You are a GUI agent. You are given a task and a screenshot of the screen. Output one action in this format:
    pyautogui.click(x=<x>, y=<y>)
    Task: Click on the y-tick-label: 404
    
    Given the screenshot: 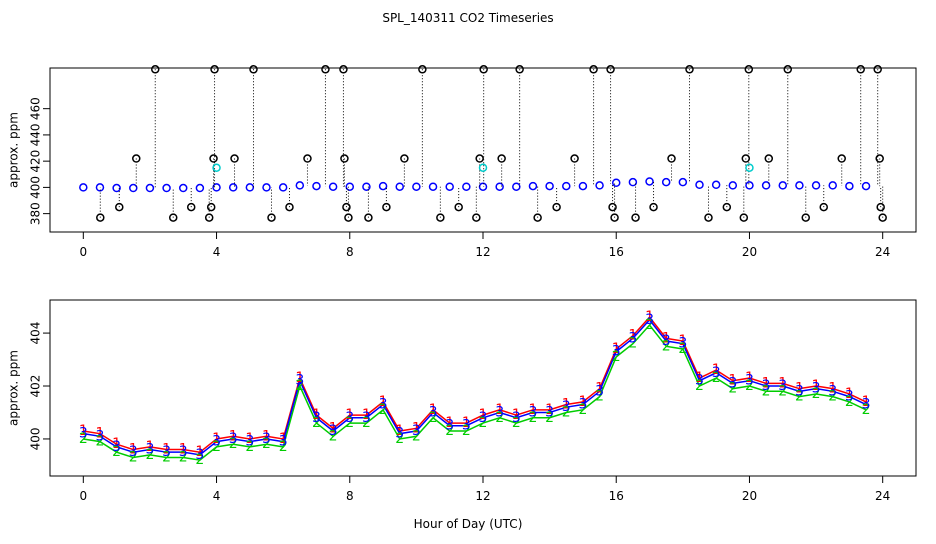 What is the action you would take?
    pyautogui.click(x=36, y=333)
    